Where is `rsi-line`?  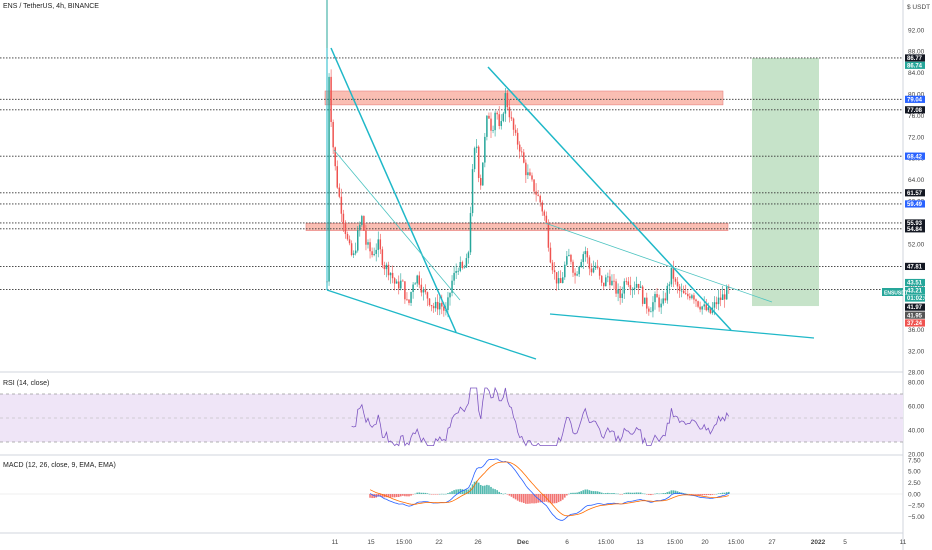 rsi-line is located at coordinates (540, 416).